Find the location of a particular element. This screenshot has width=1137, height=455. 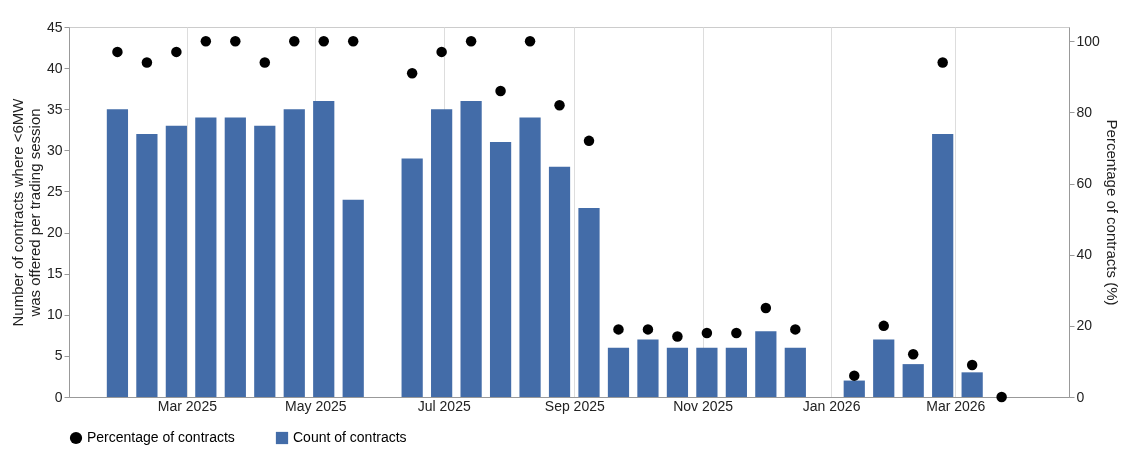

y-tick-label: 40 is located at coordinates (54, 67).